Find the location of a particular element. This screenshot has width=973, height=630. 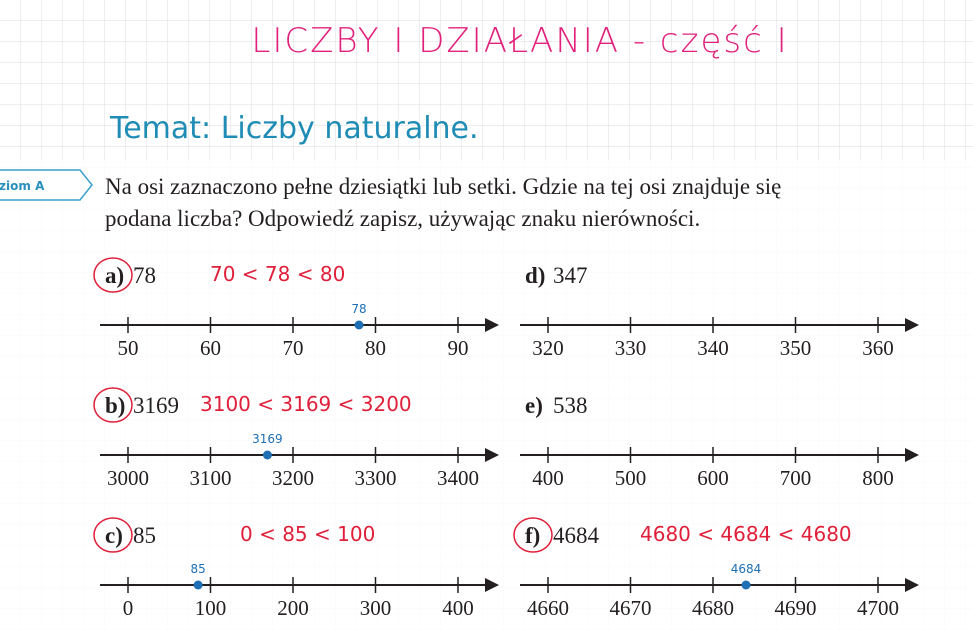

item-letter: c) is located at coordinates (114, 535).